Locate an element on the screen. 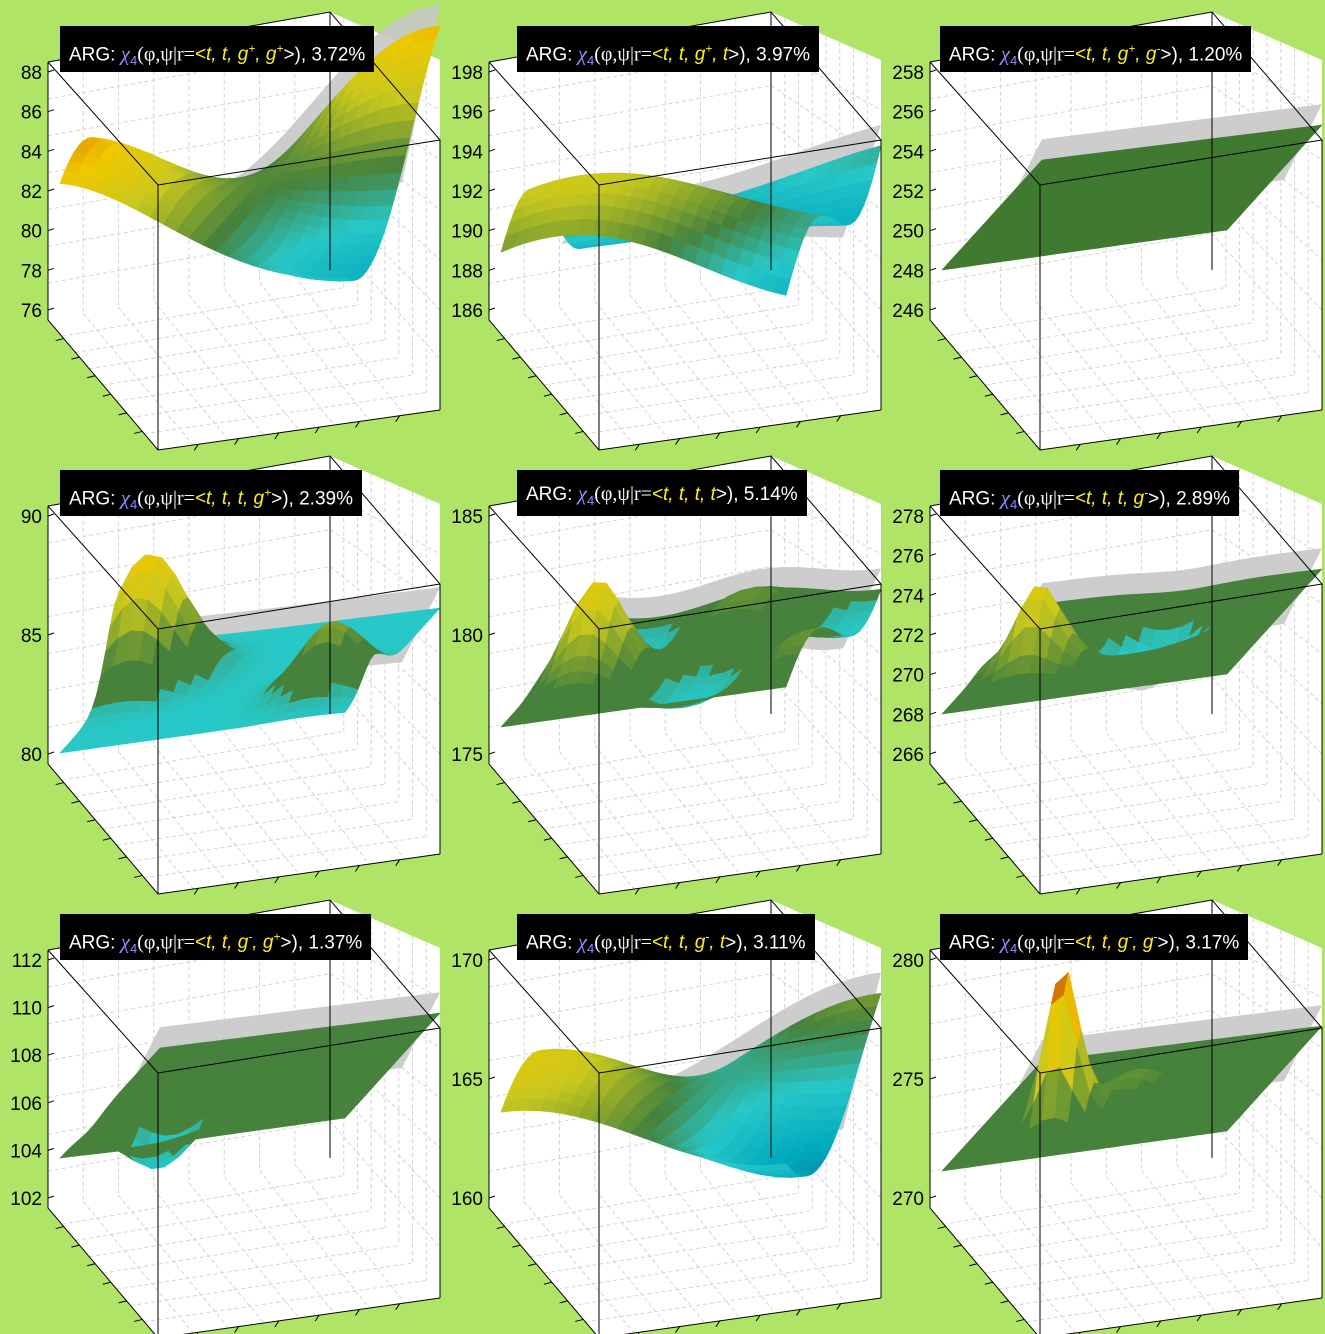 This screenshot has width=1325, height=1334. z-tick-label: 274 is located at coordinates (908, 596).